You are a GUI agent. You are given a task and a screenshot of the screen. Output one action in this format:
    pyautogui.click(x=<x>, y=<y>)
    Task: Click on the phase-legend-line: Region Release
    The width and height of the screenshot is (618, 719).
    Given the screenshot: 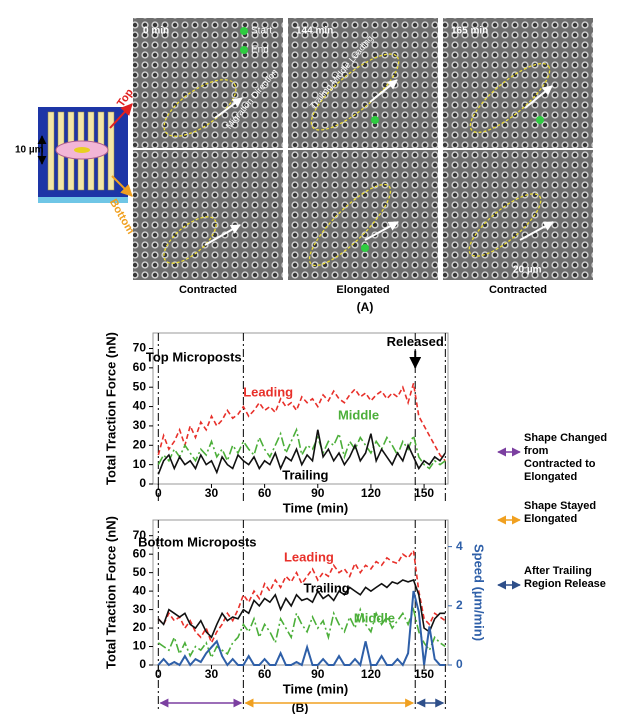 What is the action you would take?
    pyautogui.click(x=565, y=584)
    